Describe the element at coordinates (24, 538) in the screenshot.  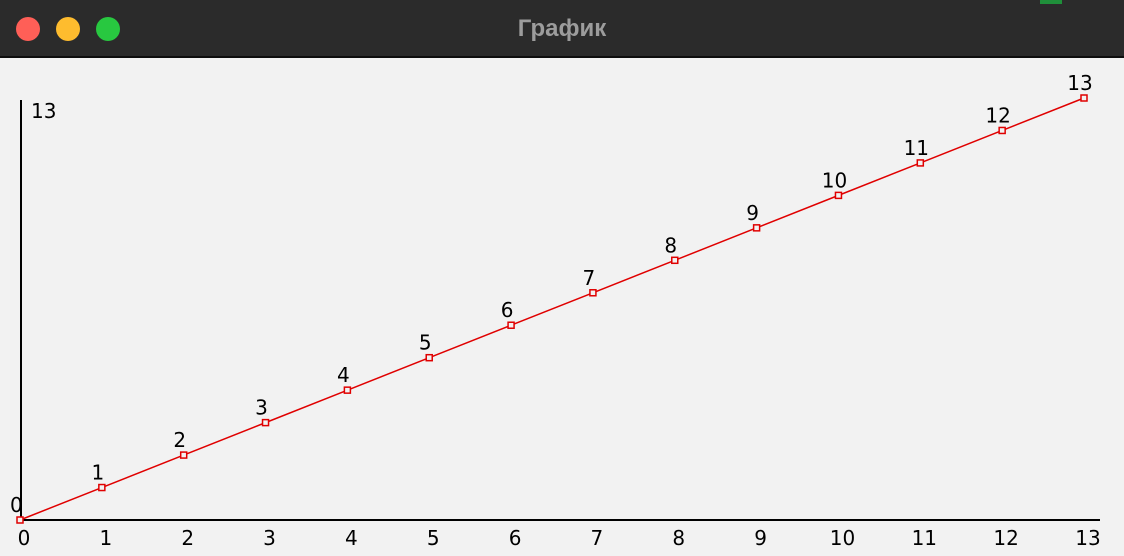
I see `x-tick-label: 0` at that location.